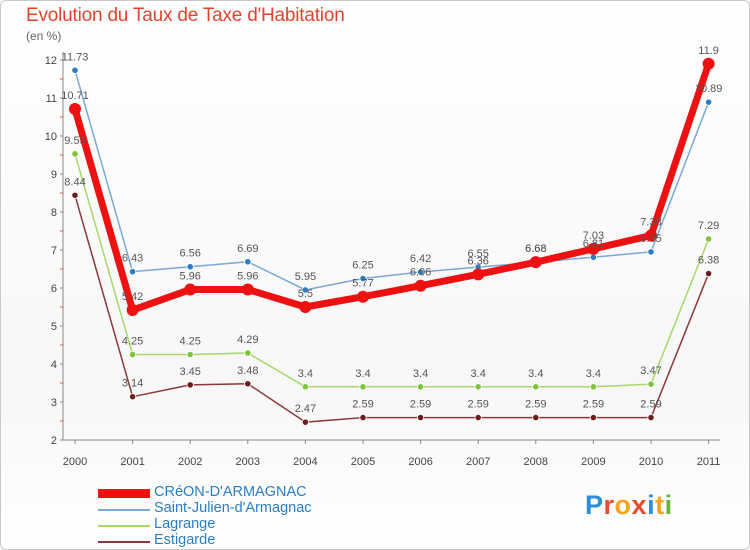  What do you see at coordinates (51, 137) in the screenshot?
I see `y-tick-label: 10` at bounding box center [51, 137].